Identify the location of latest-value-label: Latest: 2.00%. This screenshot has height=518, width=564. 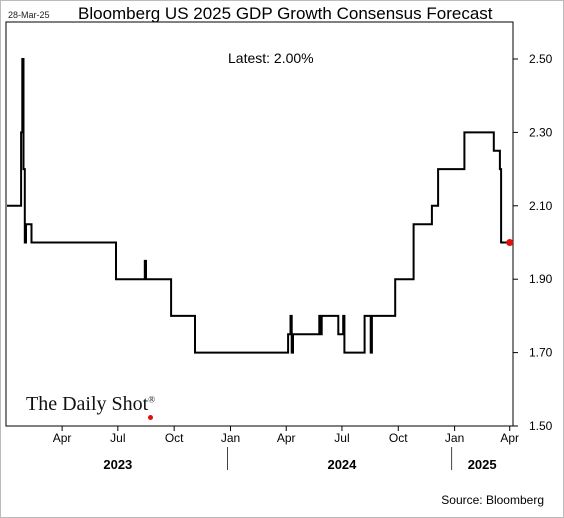
(271, 58).